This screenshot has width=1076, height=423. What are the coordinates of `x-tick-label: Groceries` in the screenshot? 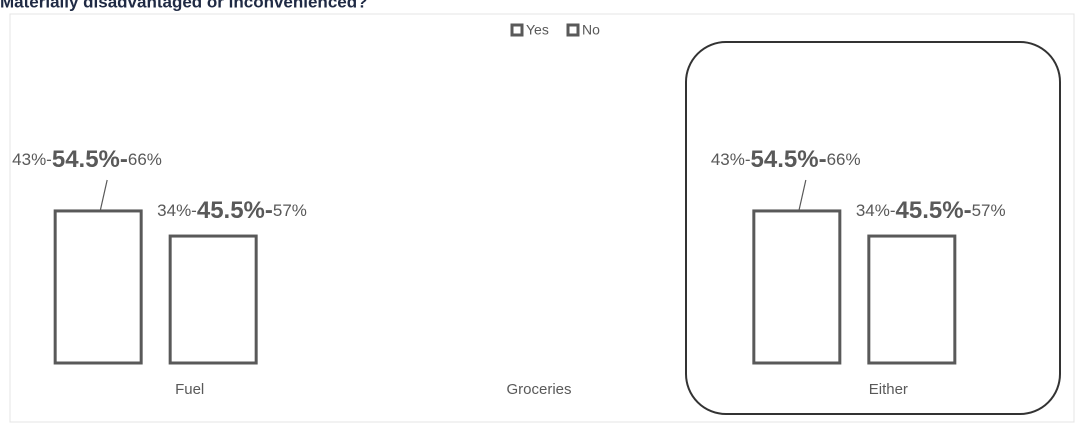 It's located at (538, 389).